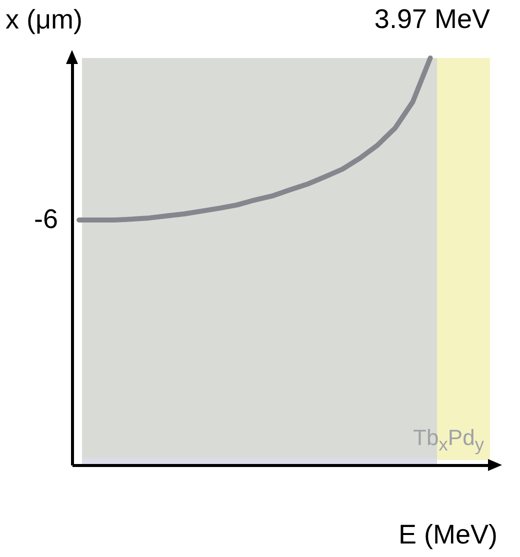  I want to click on x-axis-title: E (MeV), so click(448, 535).